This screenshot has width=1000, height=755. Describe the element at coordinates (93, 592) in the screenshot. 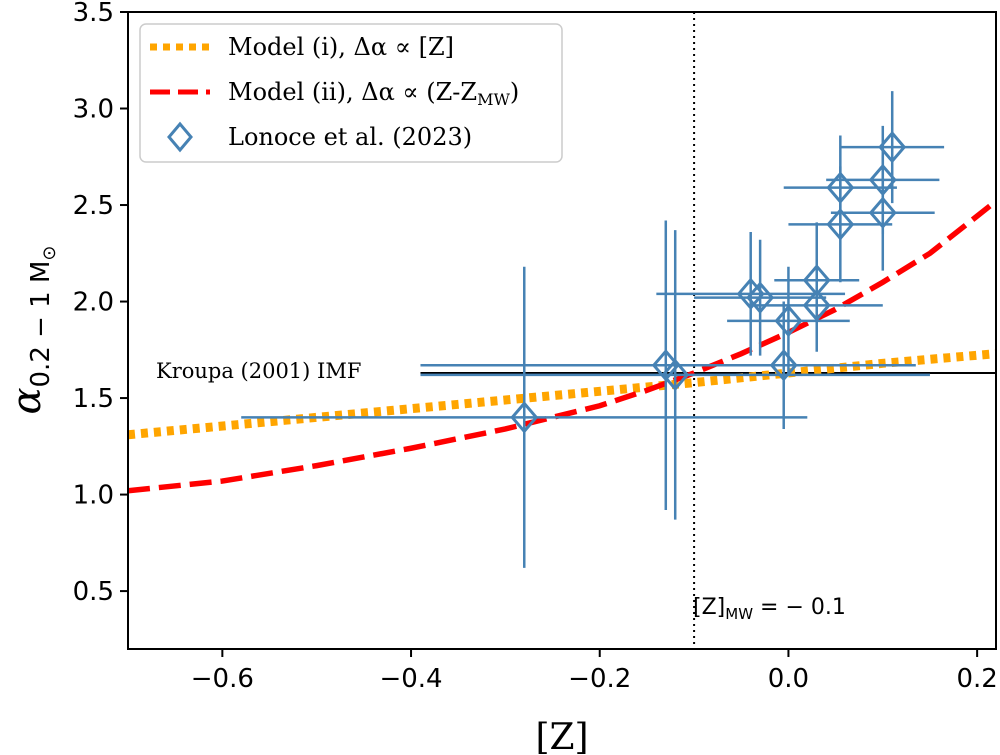

I see `y-tick-label: 0.5` at that location.